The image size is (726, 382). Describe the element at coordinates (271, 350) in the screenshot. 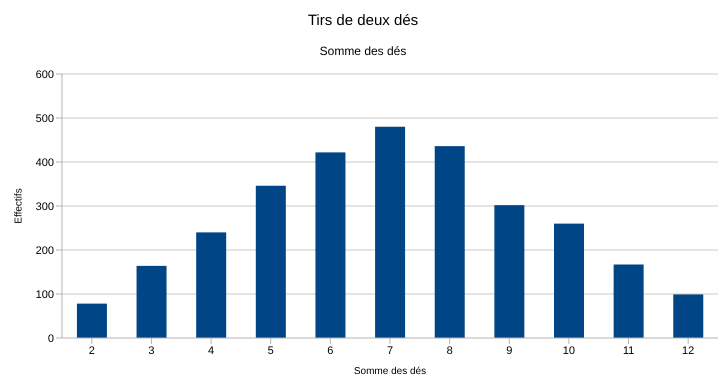

I see `x-tick-label: 5` at that location.